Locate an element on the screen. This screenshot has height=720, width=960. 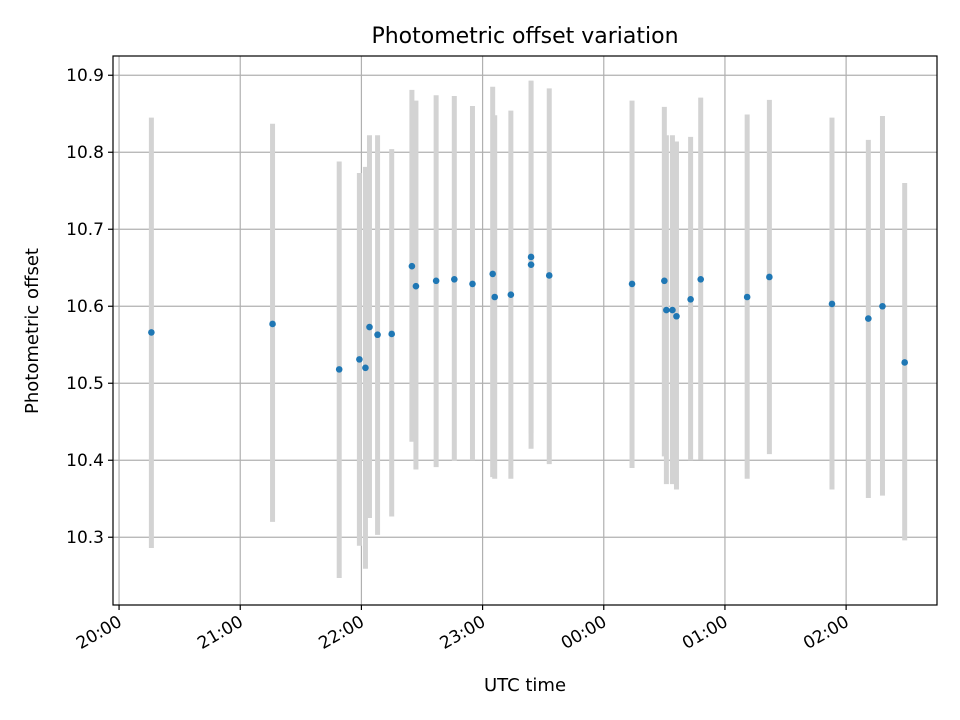
y-tick-label: 10.3 is located at coordinates (85, 538).